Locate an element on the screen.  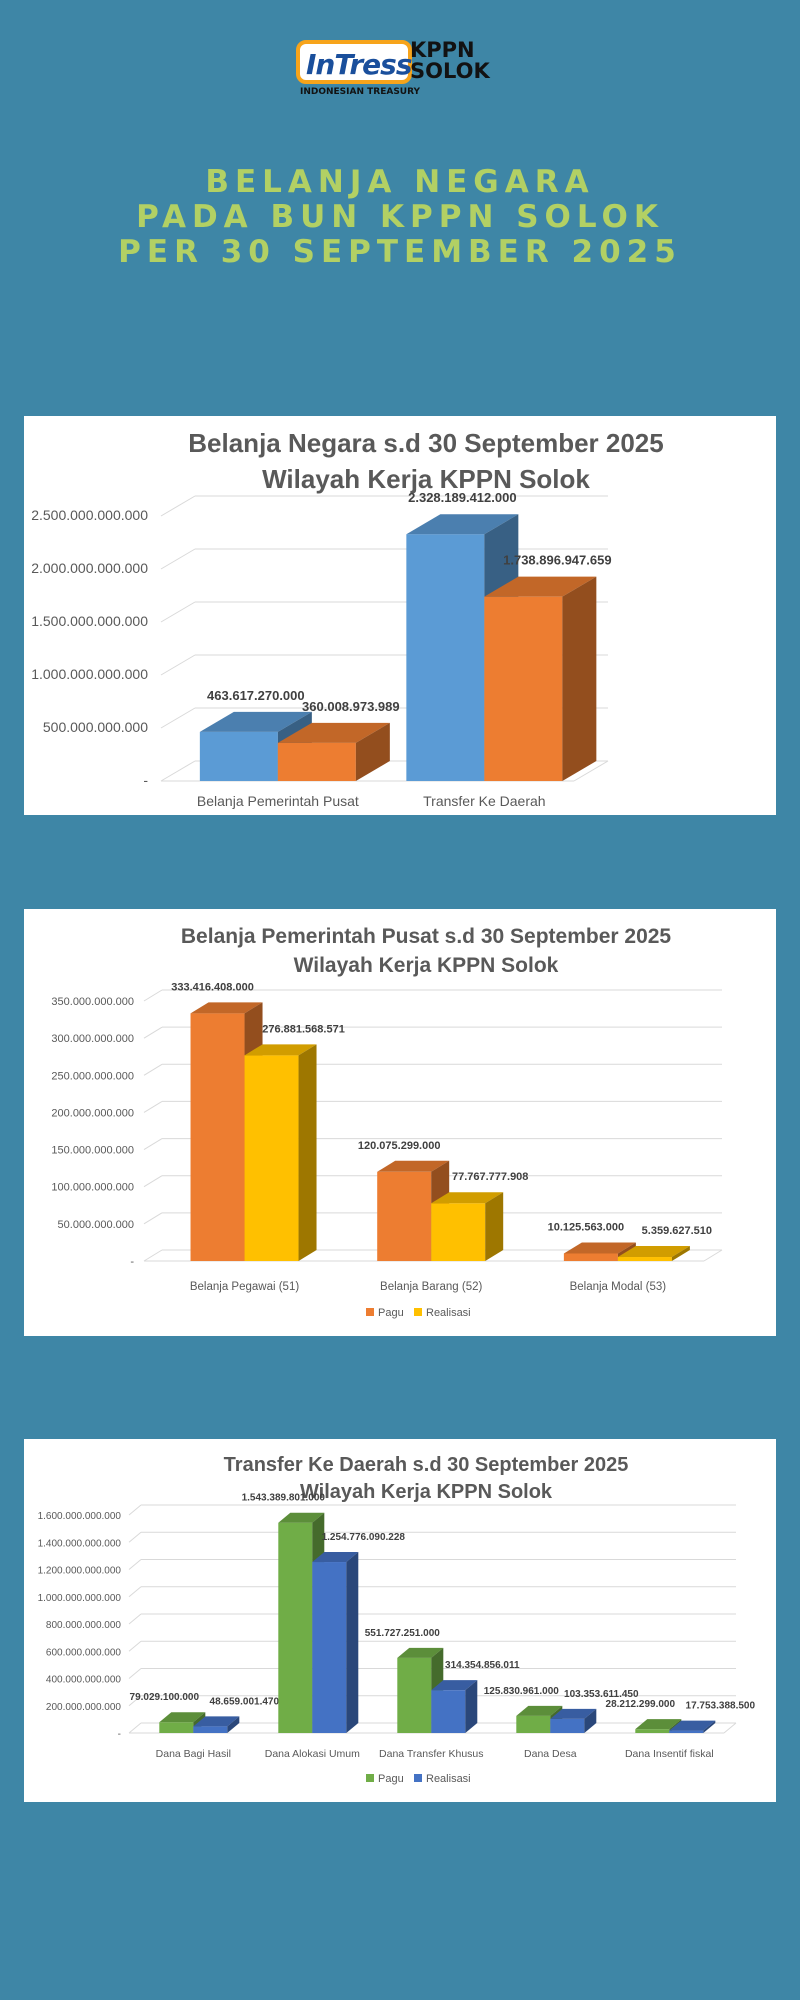
chart-title-line1: Transfer Ke Daerah s.d 30 September 2025 is located at coordinates (426, 1465).